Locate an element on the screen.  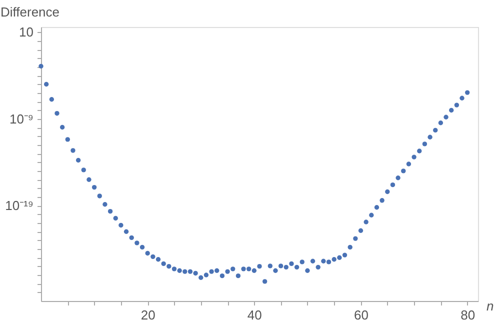
x-axis-title: n is located at coordinates (490, 306).